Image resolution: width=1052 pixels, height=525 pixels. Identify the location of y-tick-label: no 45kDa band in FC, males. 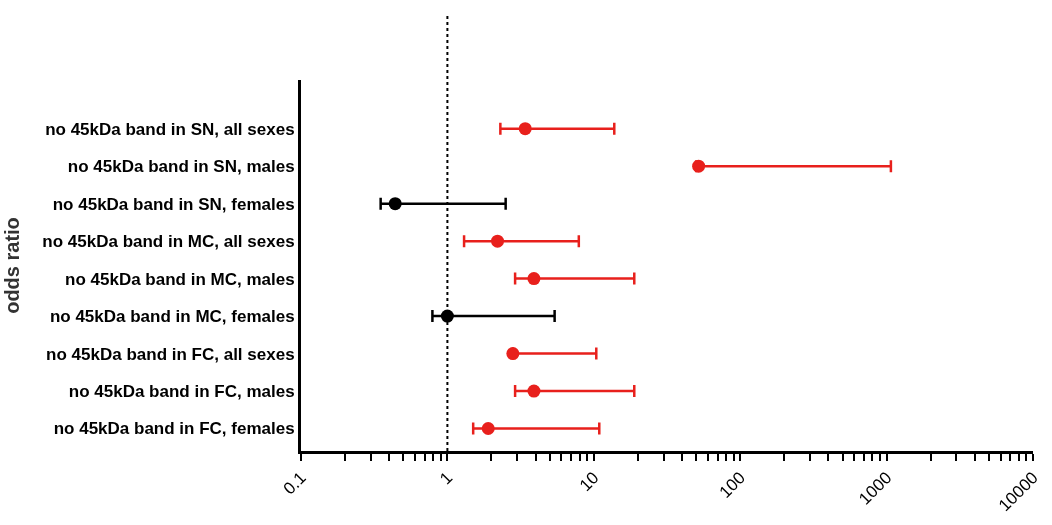
(181, 391).